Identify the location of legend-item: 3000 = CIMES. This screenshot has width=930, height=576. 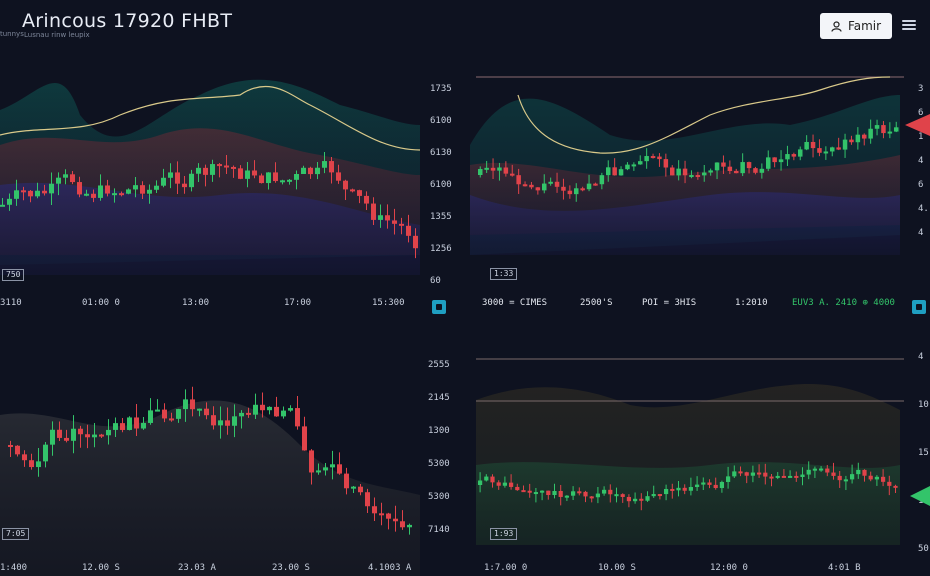
(515, 303).